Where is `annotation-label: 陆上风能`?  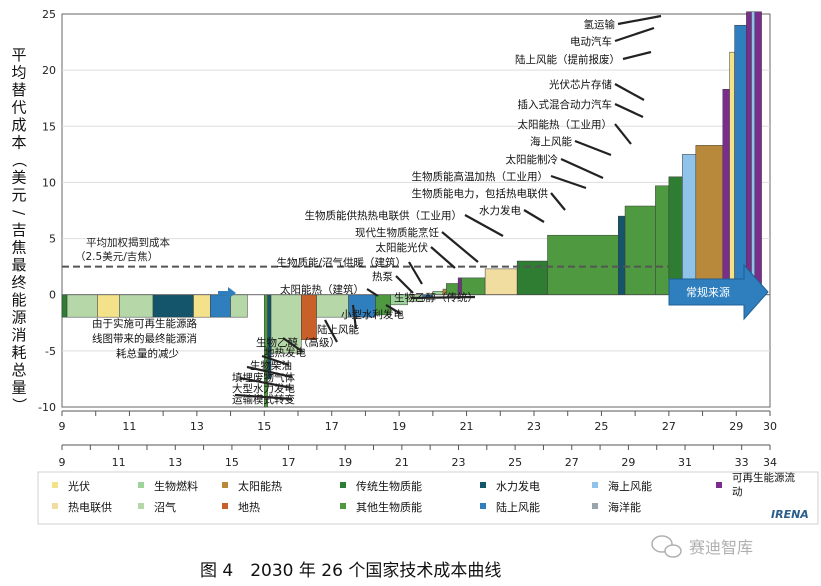
annotation-label: 陆上风能 is located at coordinates (338, 329).